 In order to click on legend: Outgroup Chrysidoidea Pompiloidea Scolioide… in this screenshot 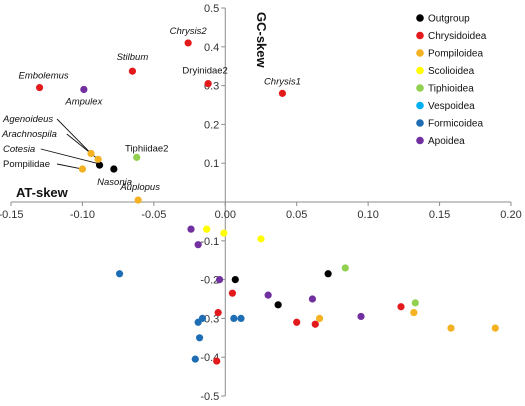, I will do `click(451, 80)`.